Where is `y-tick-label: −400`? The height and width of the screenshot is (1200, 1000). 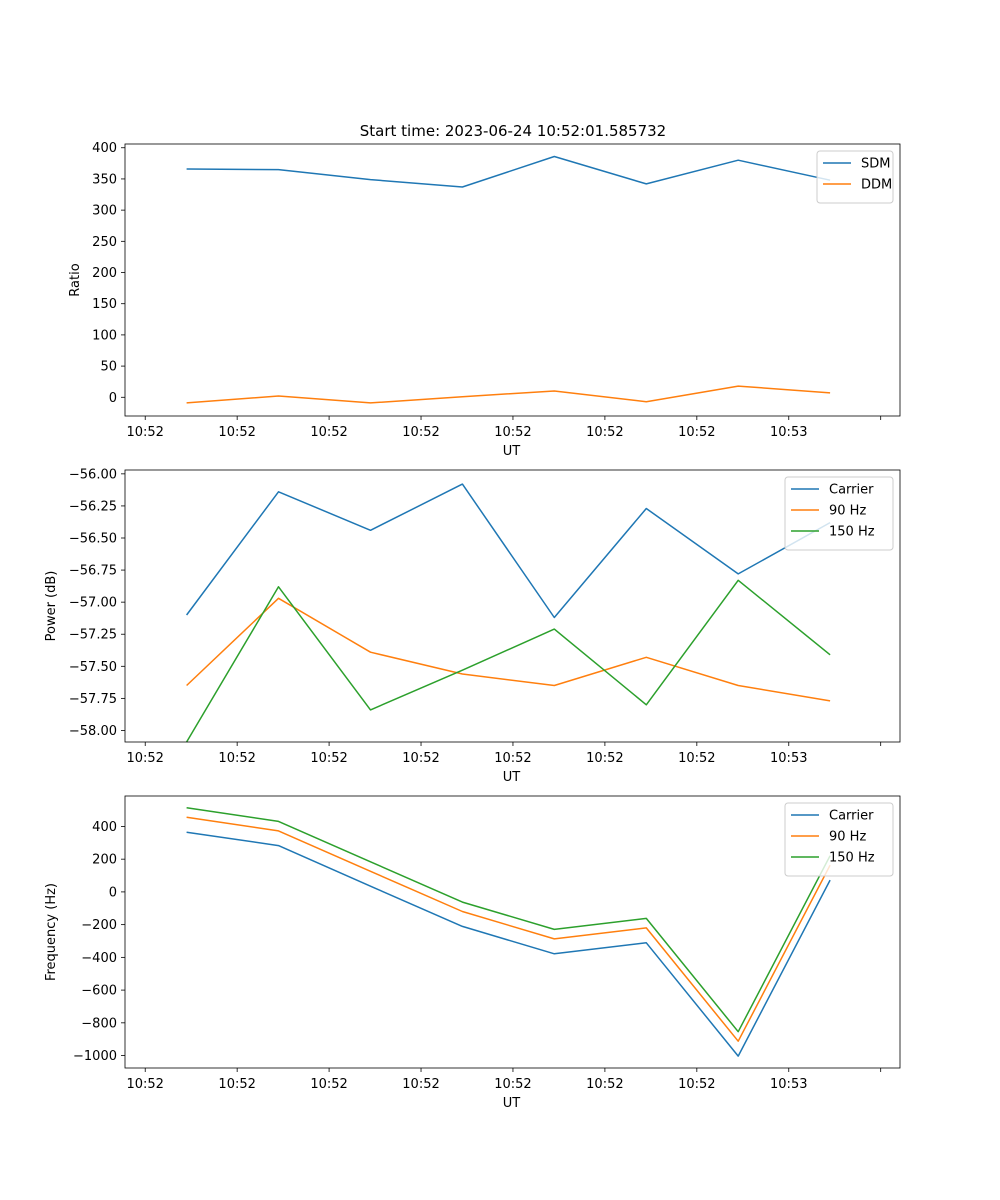 y-tick-label: −400 is located at coordinates (99, 958).